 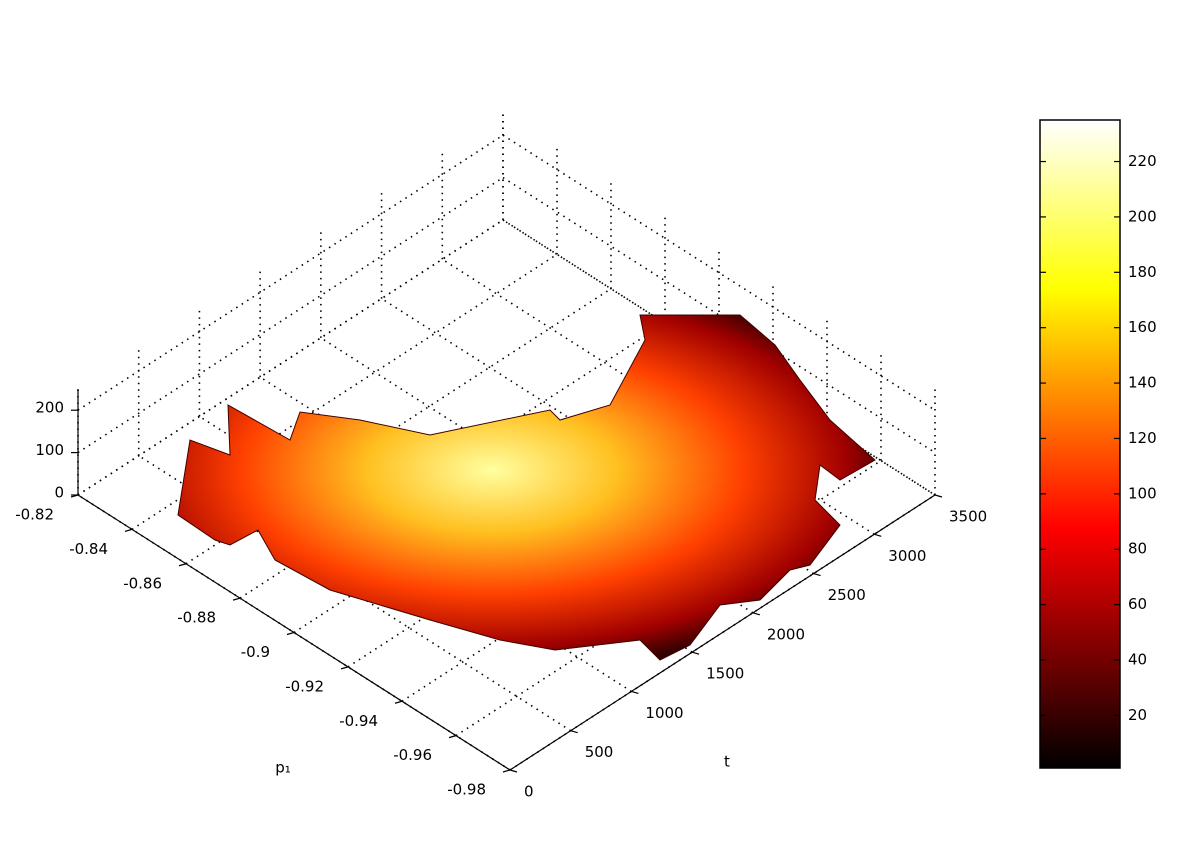 I want to click on y-tick-label: 2000, so click(x=786, y=634).